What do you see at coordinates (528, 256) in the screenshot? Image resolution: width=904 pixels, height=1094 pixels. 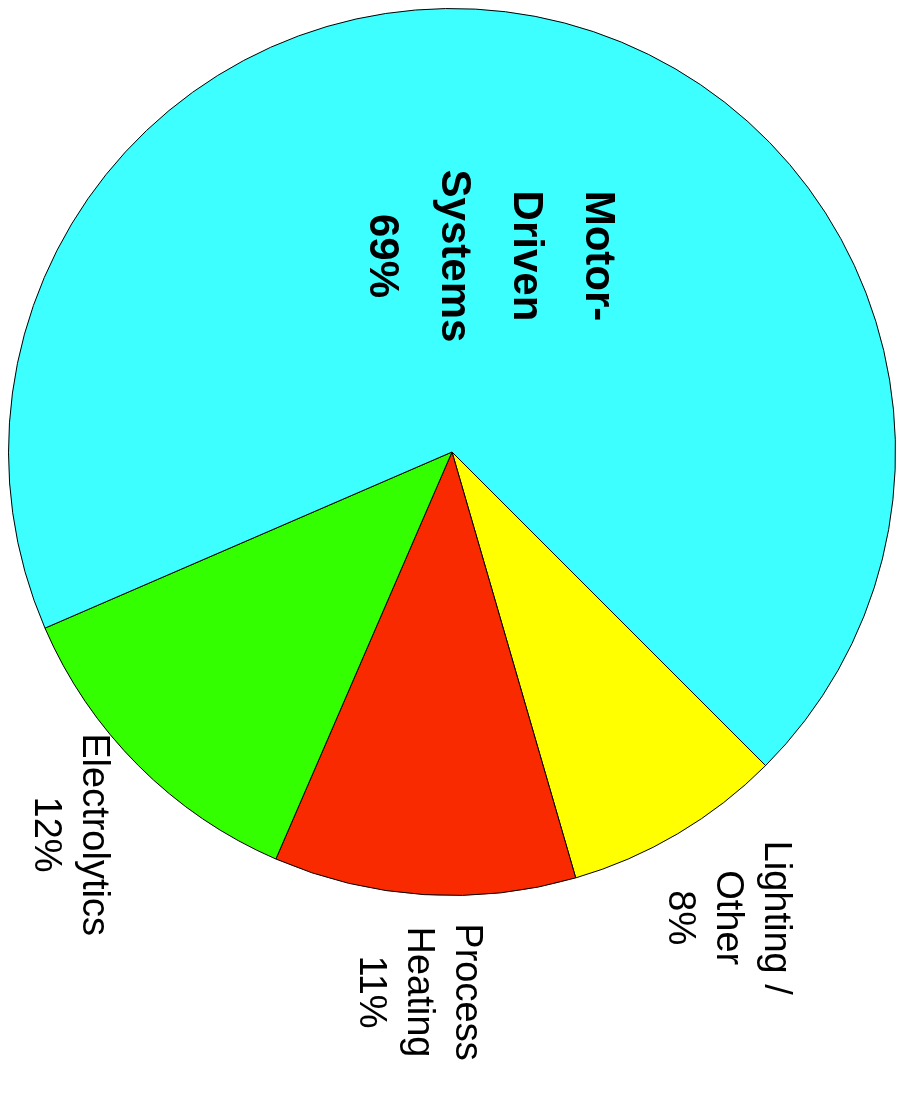 I see `slice-label: Motor-Driven Systems` at bounding box center [528, 256].